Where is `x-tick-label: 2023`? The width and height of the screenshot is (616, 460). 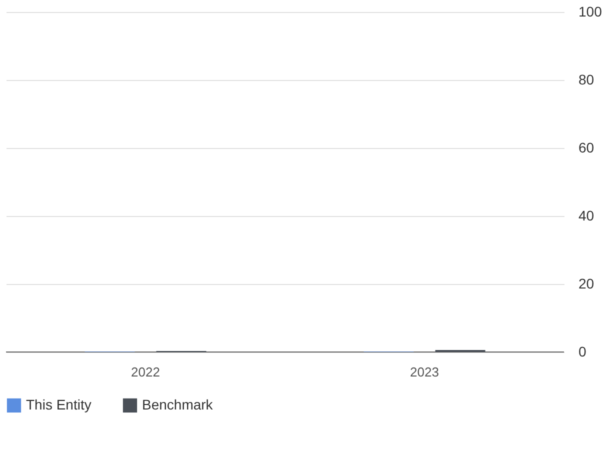 x-tick-label: 2023 is located at coordinates (424, 372).